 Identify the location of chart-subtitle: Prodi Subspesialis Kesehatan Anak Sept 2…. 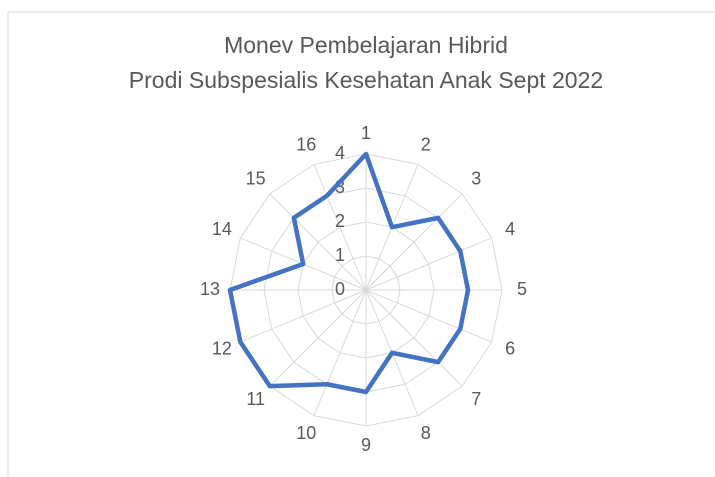
(366, 80).